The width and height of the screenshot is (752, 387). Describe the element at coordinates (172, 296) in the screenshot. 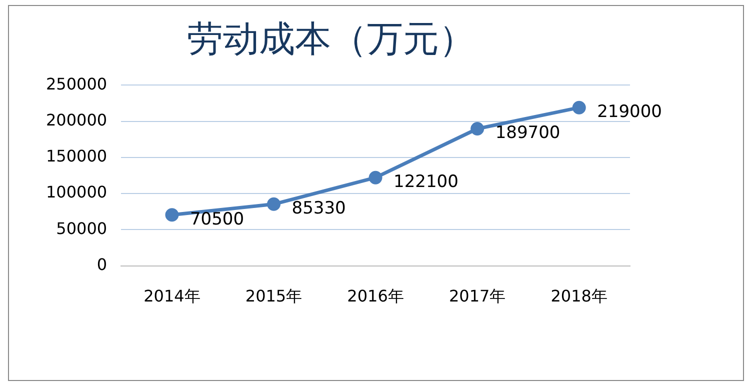

I see `x-tick-label: 2014年` at that location.